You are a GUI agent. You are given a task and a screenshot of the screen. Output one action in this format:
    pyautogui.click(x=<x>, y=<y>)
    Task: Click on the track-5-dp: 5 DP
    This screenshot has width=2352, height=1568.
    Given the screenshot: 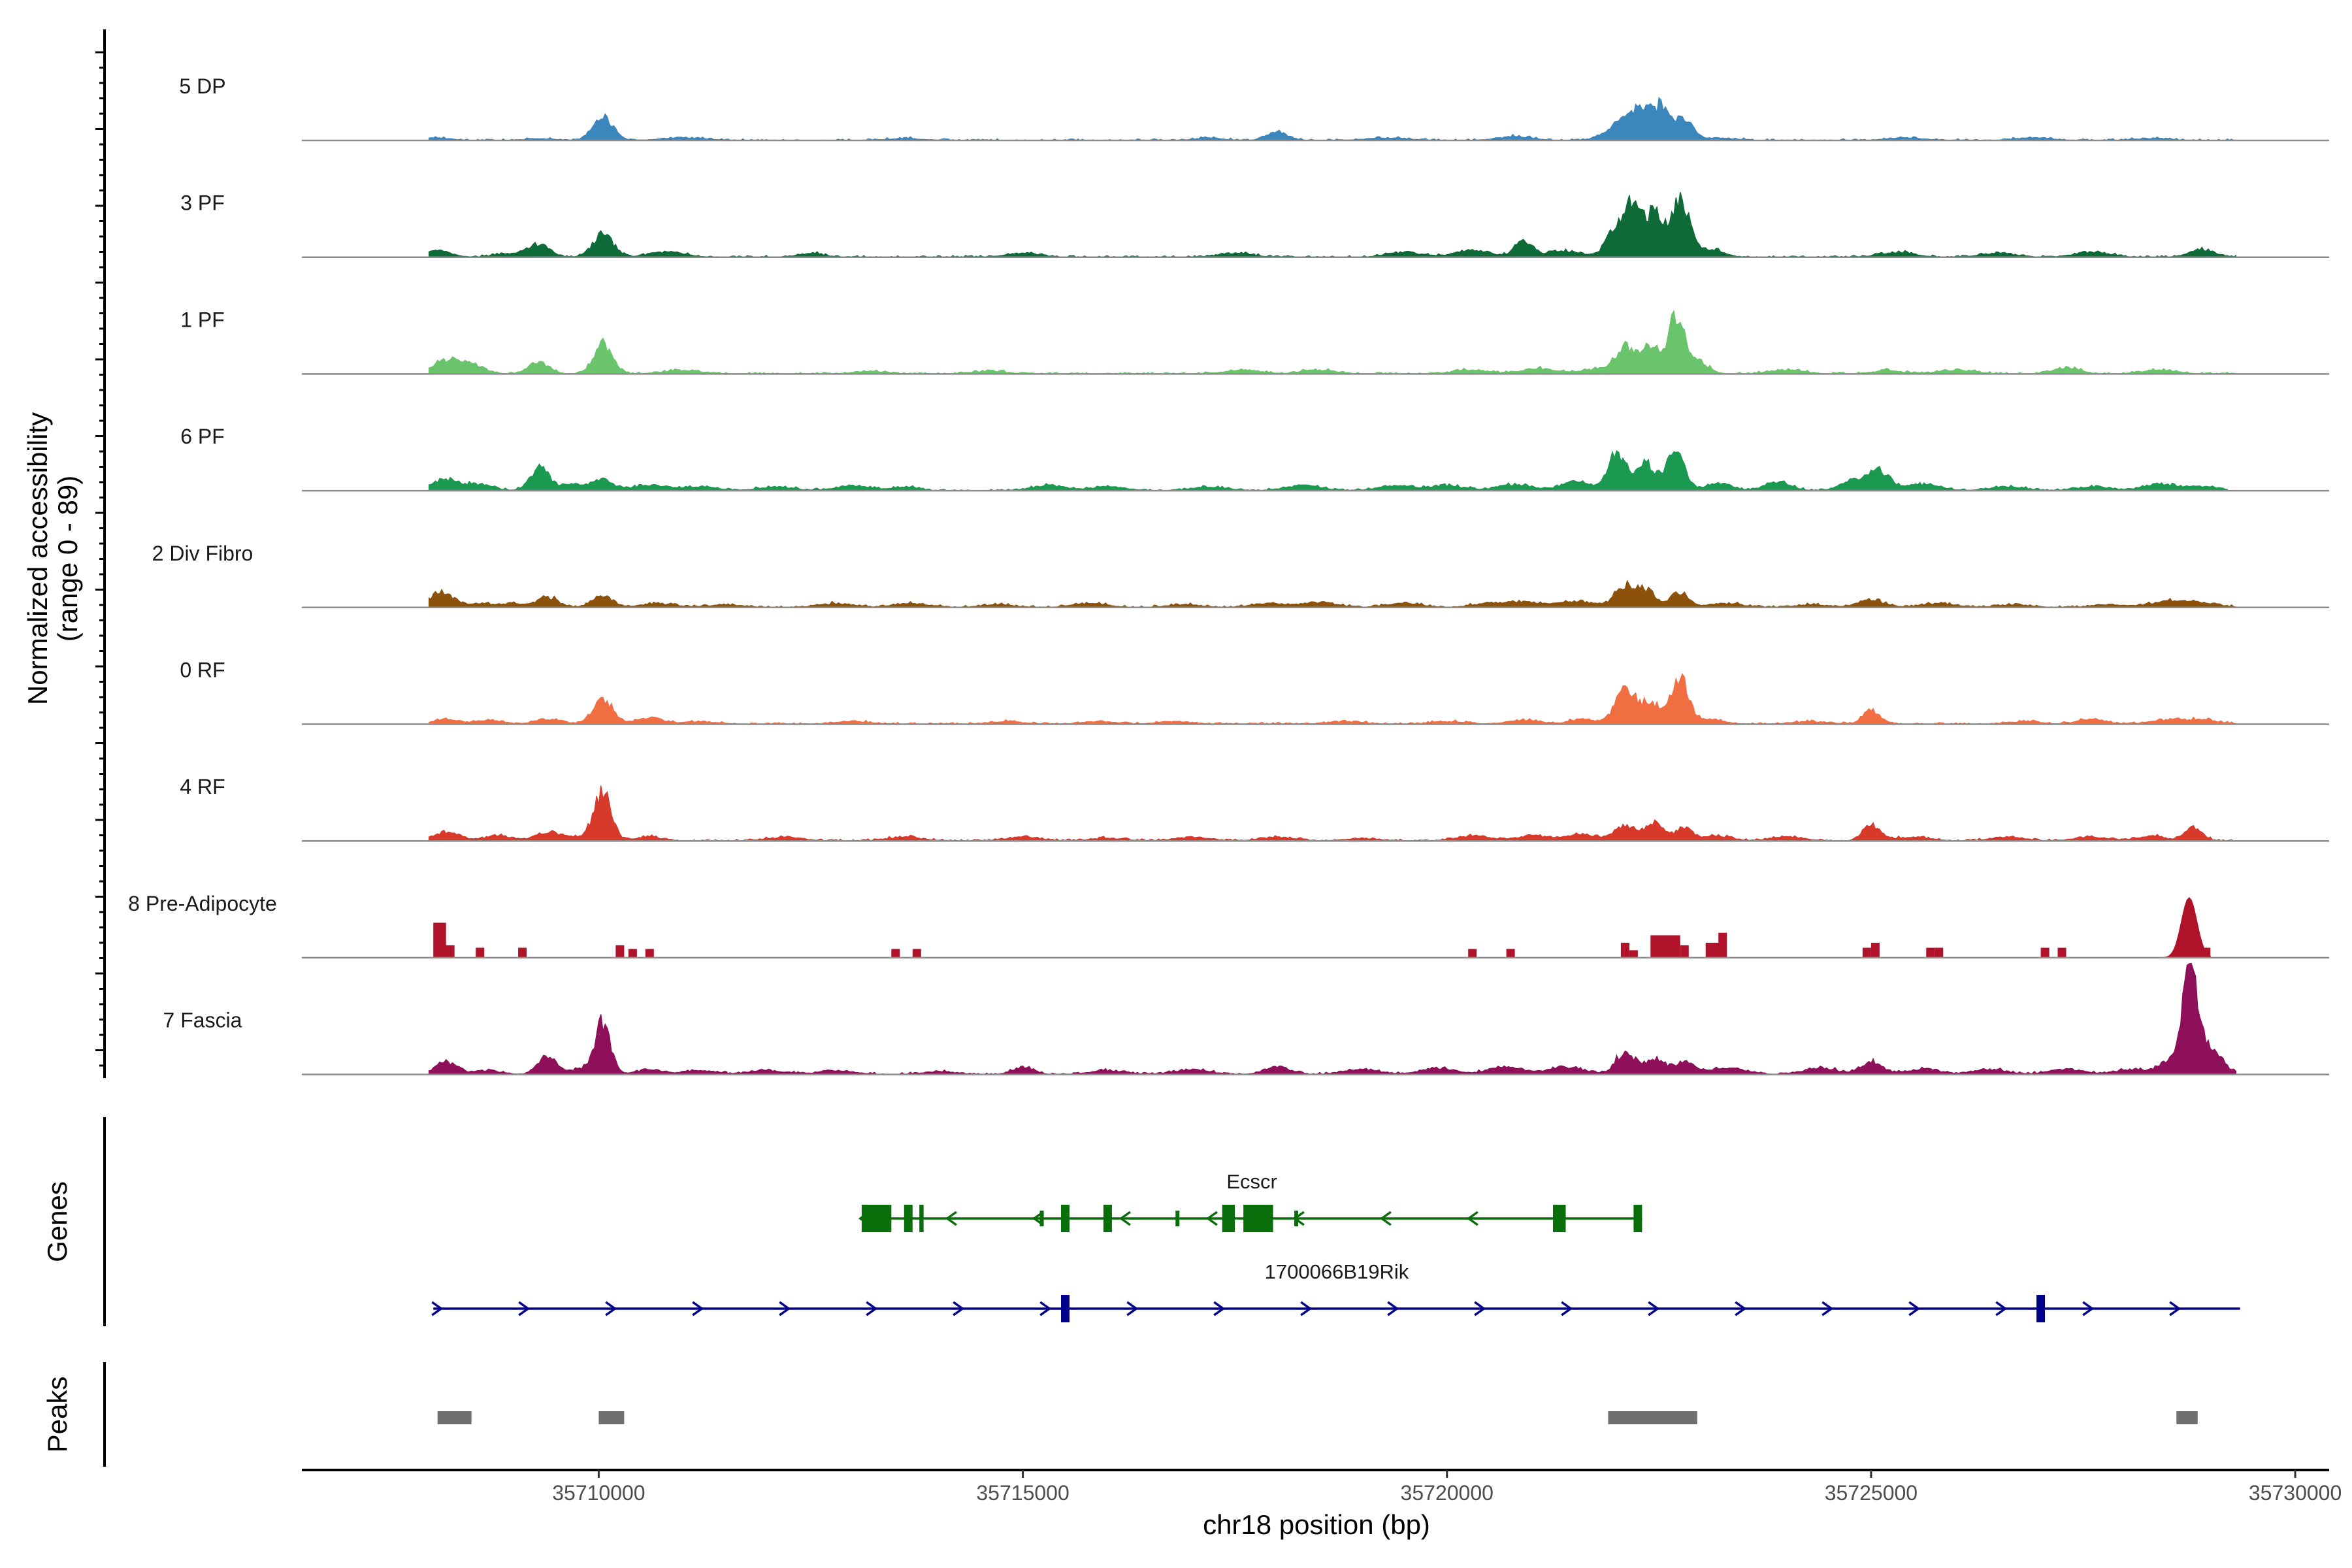 What is the action you would take?
    pyautogui.click(x=1254, y=108)
    